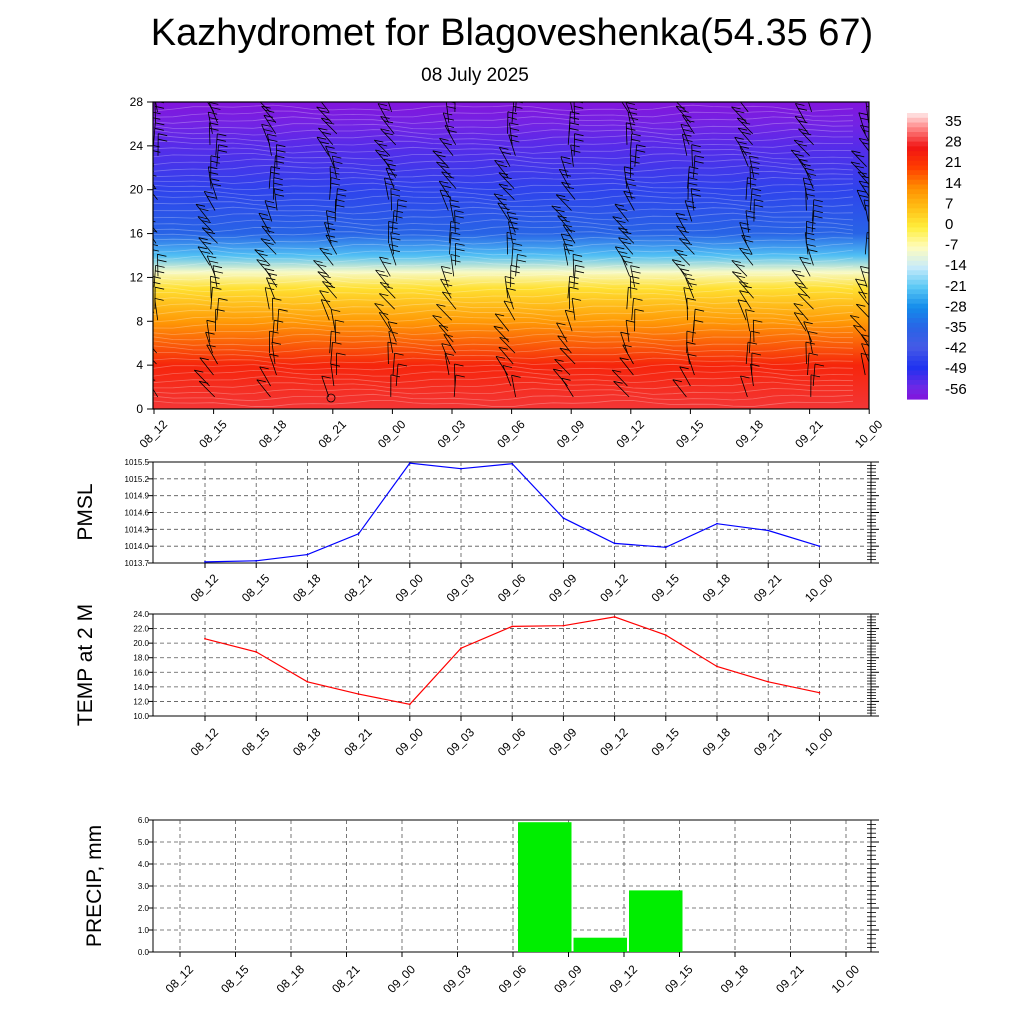 The height and width of the screenshot is (1024, 1024). What do you see at coordinates (141, 672) in the screenshot?
I see `temp-ytick-label: 16.0` at bounding box center [141, 672].